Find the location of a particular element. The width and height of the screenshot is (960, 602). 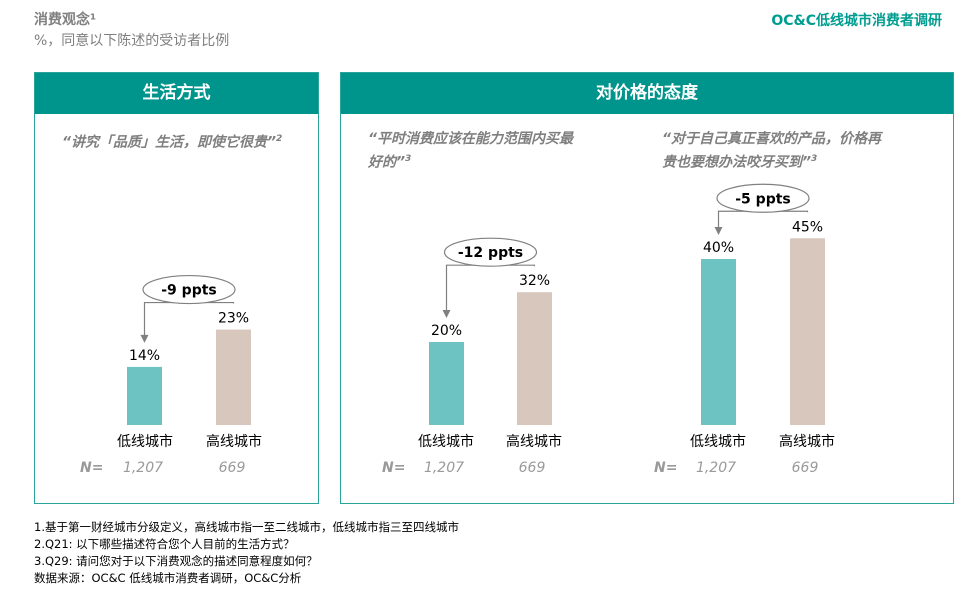

value-label-1-1: 14% is located at coordinates (144, 356).